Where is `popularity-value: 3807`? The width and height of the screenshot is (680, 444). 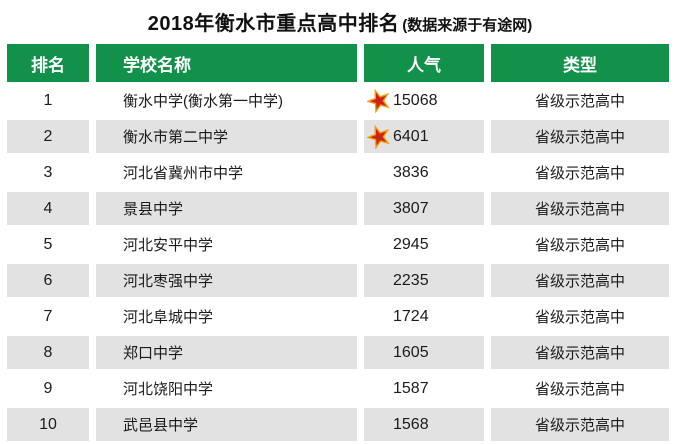 popularity-value: 3807 is located at coordinates (411, 208).